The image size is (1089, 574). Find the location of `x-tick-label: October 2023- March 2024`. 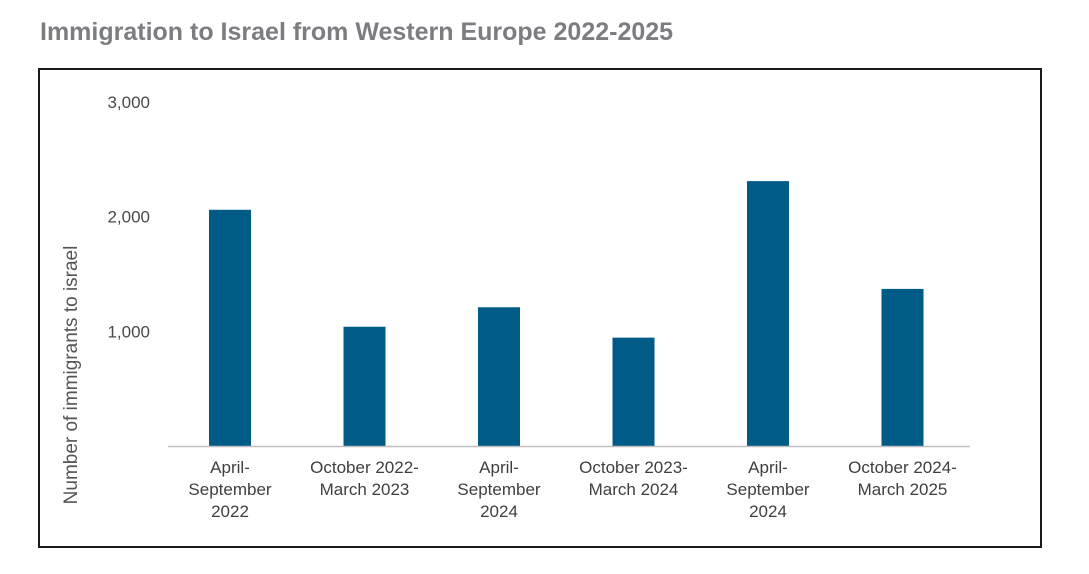

x-tick-label: October 2023- March 2024 is located at coordinates (633, 478).